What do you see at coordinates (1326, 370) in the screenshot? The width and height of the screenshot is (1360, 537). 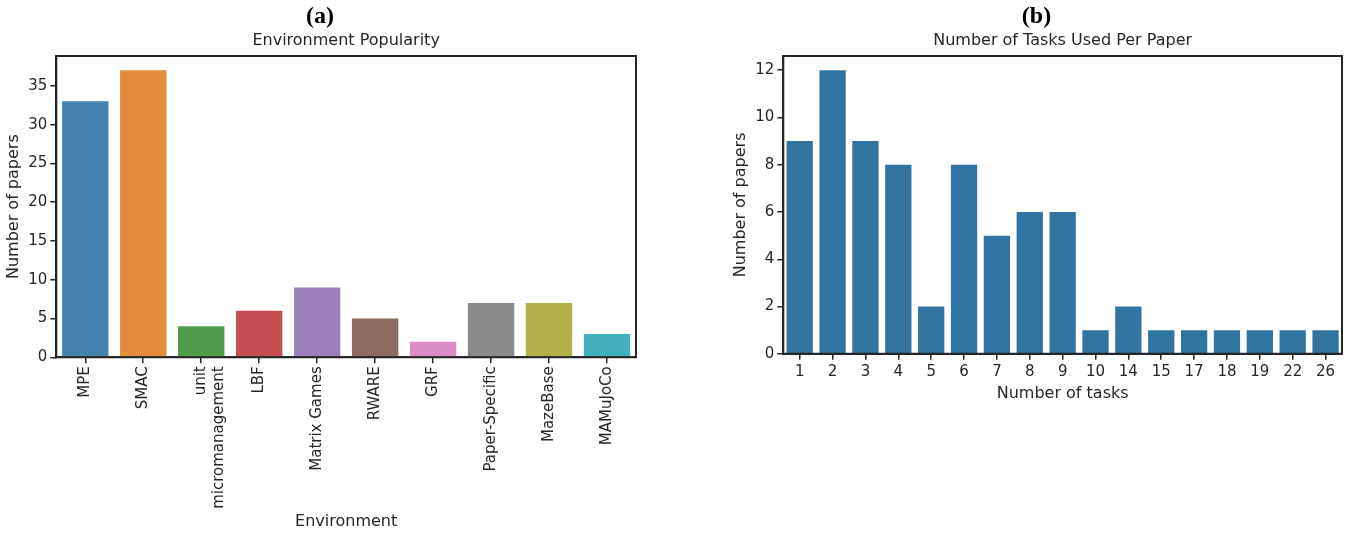 I see `x-tick-label: 26` at bounding box center [1326, 370].